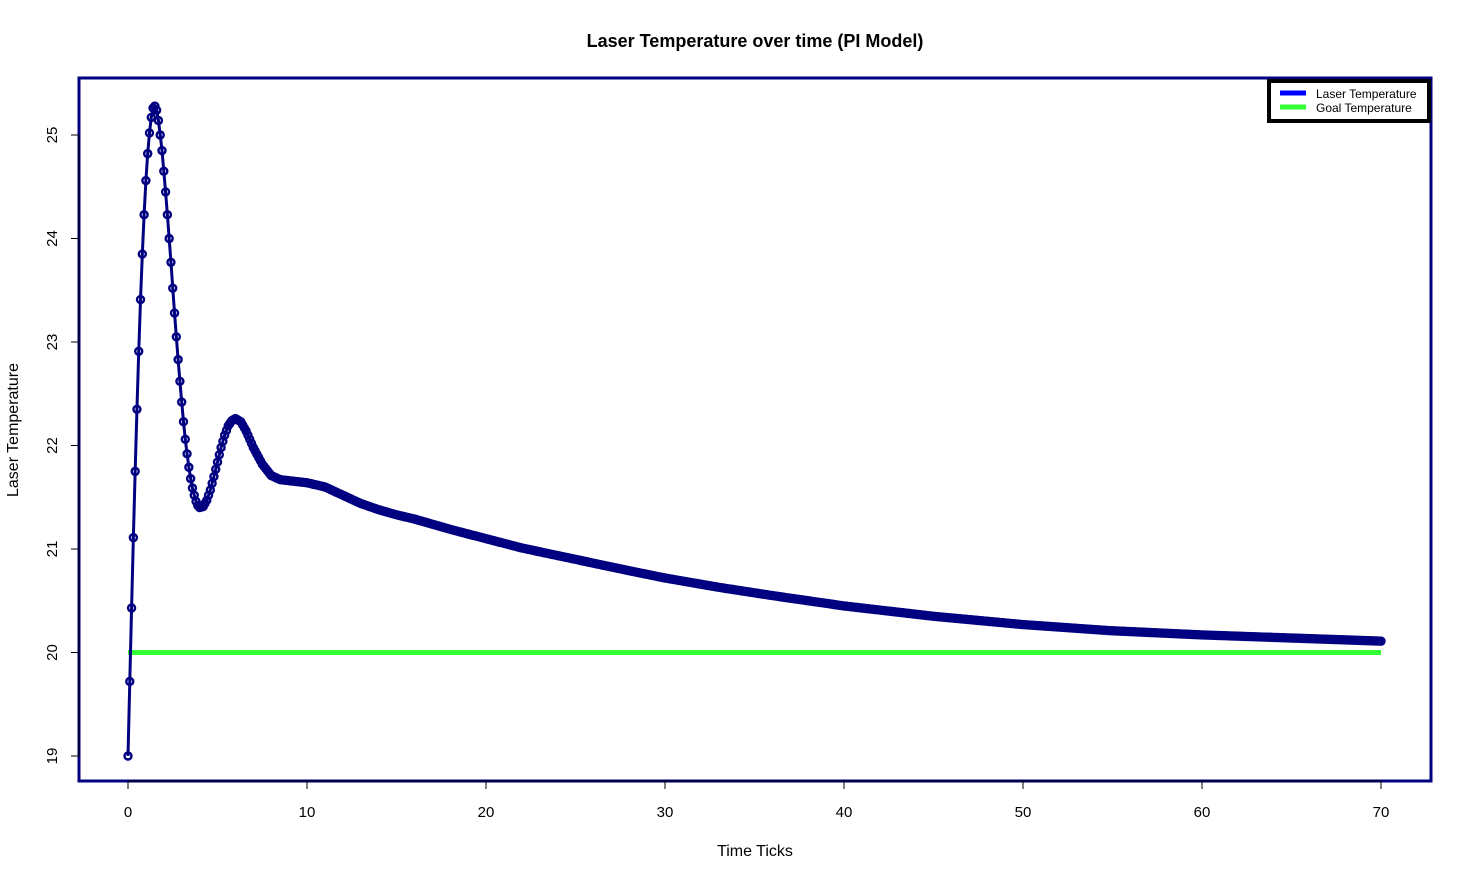 The width and height of the screenshot is (1471, 880). I want to click on x-tick-label: 30, so click(665, 812).